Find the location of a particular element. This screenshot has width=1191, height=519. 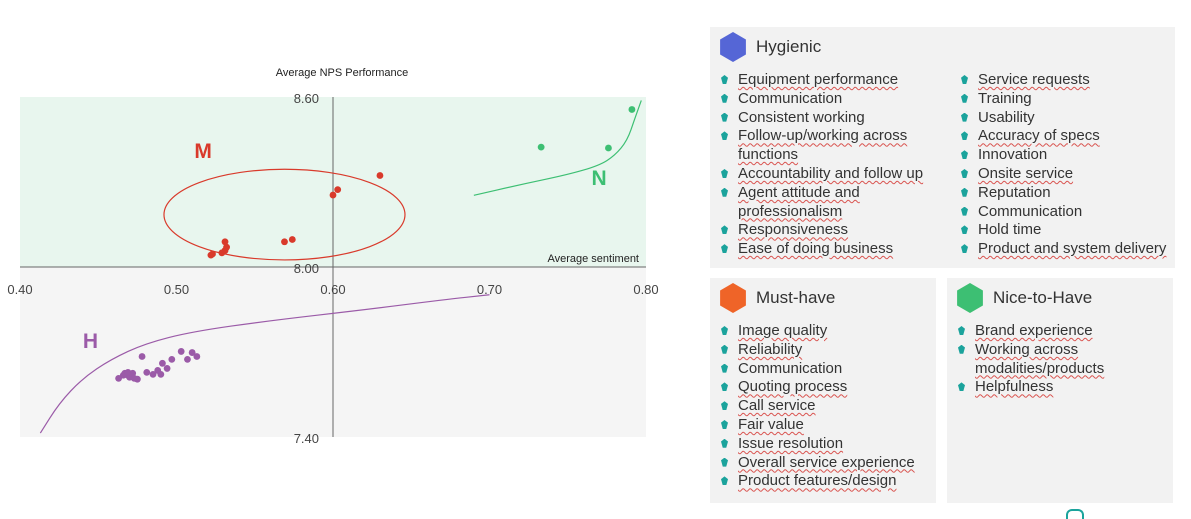

list-item: Onsite service is located at coordinates (1065, 174).